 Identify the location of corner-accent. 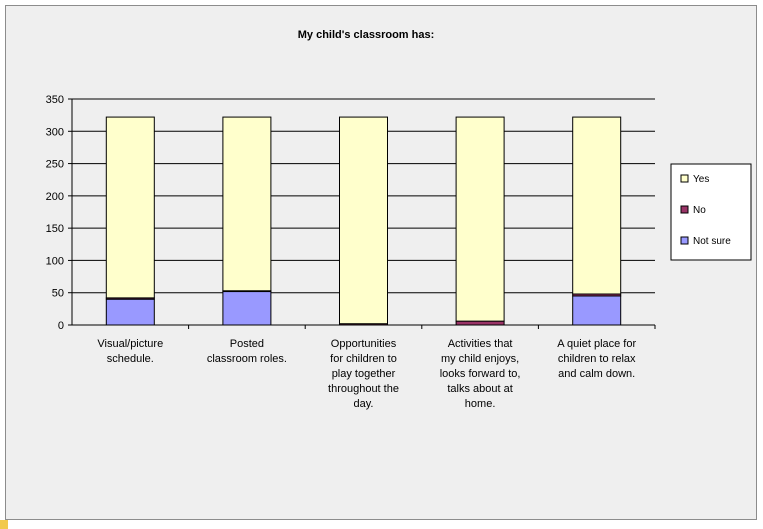
(4, 524).